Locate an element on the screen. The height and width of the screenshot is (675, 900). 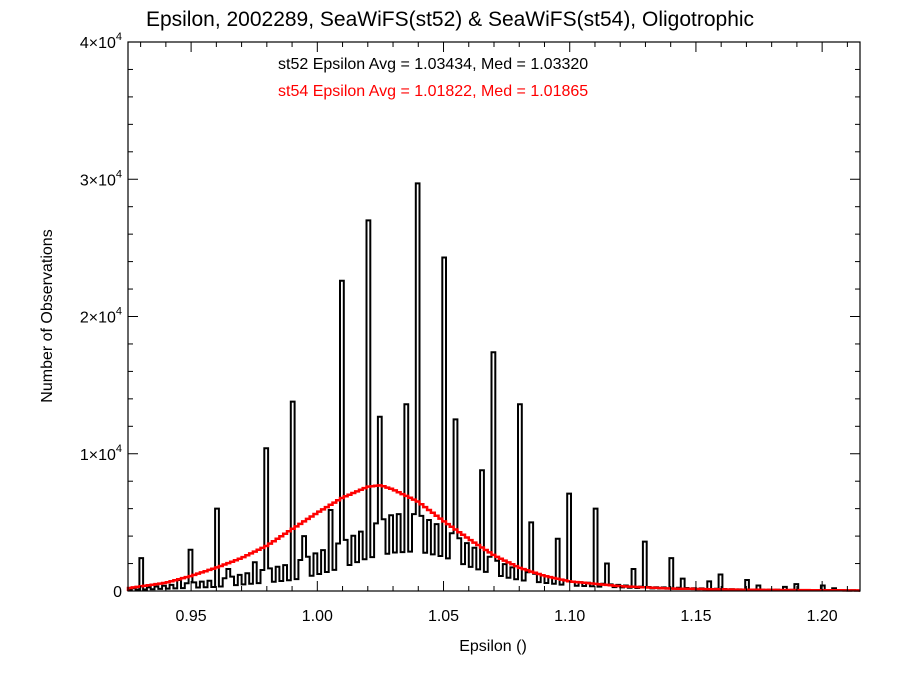
st54-histogram-path is located at coordinates (493, 538).